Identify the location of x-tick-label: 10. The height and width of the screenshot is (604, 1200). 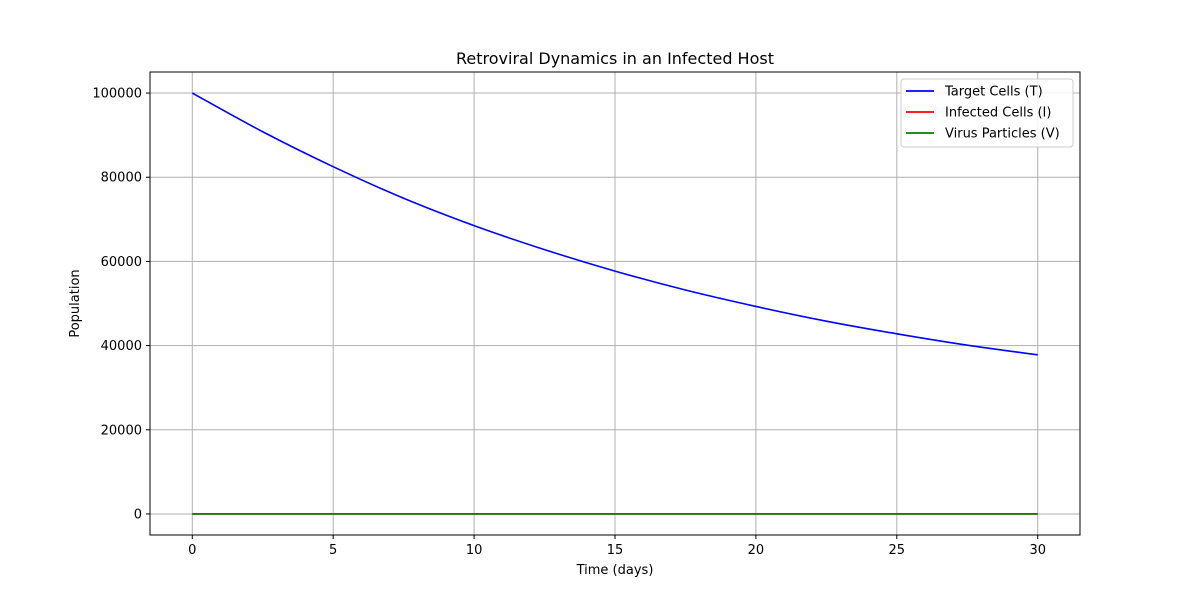
(474, 550).